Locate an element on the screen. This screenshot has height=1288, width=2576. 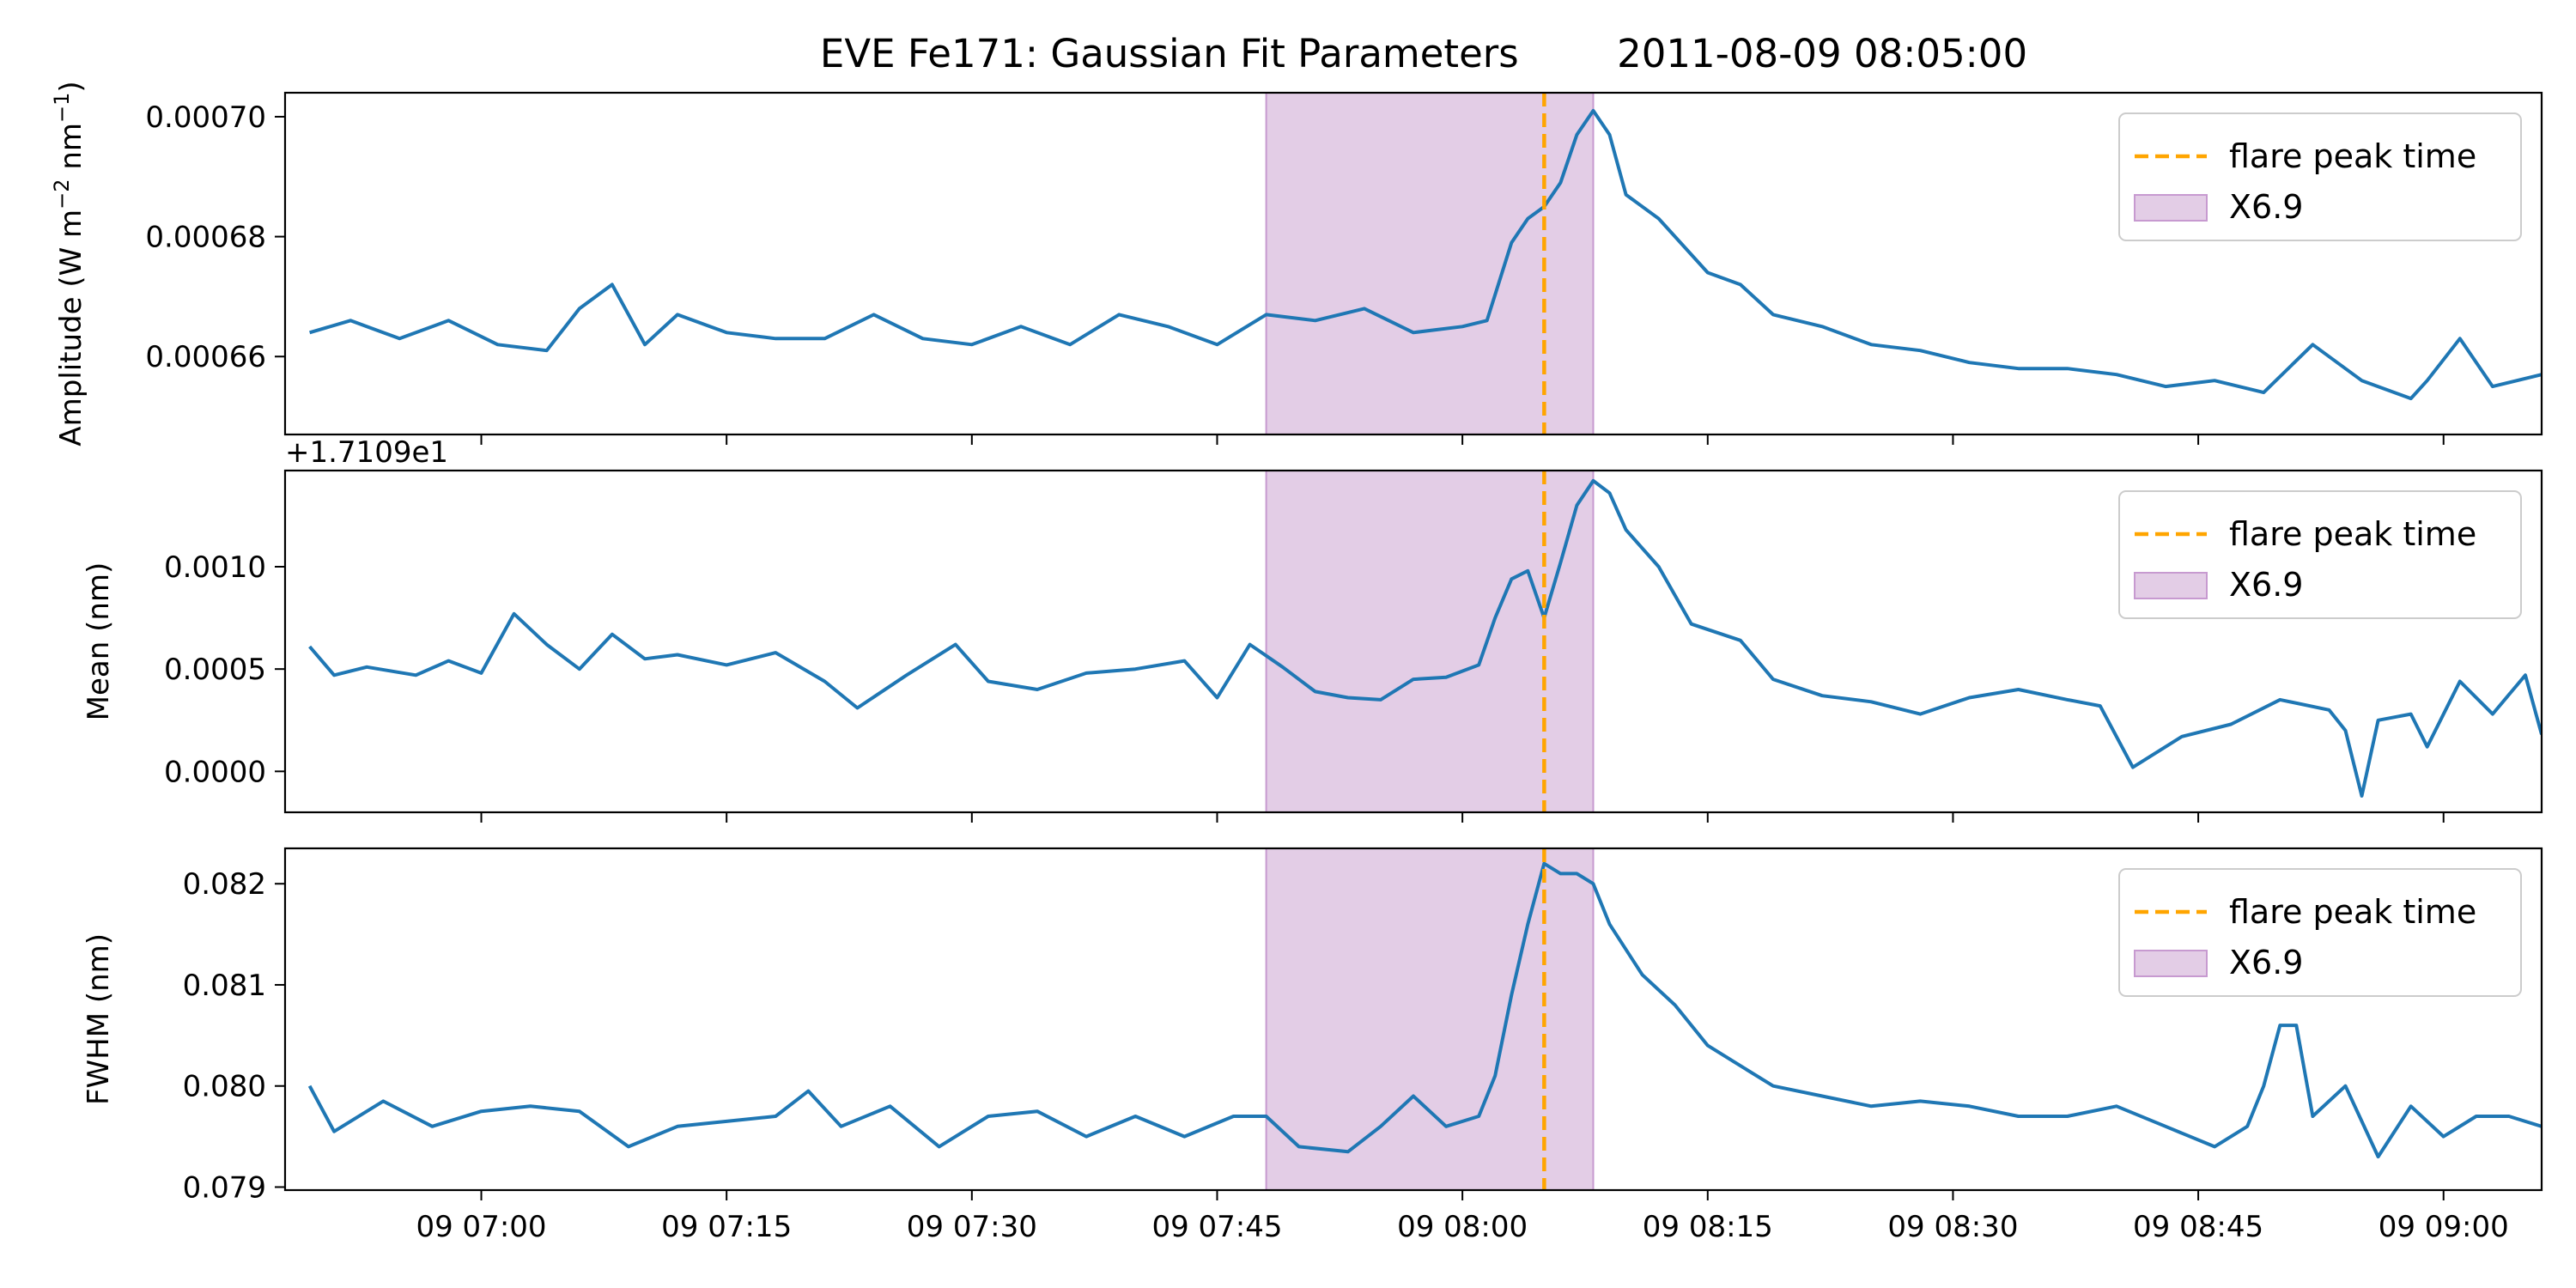
x-tick-label: 09 08:15 is located at coordinates (1708, 1227).